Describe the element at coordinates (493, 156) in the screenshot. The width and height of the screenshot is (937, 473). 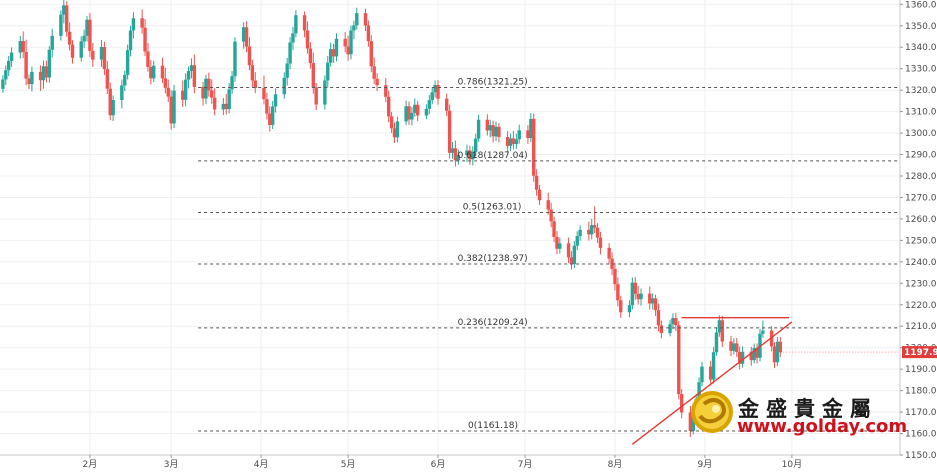
I see `fib-level-label: 0.618(1287.04)` at that location.